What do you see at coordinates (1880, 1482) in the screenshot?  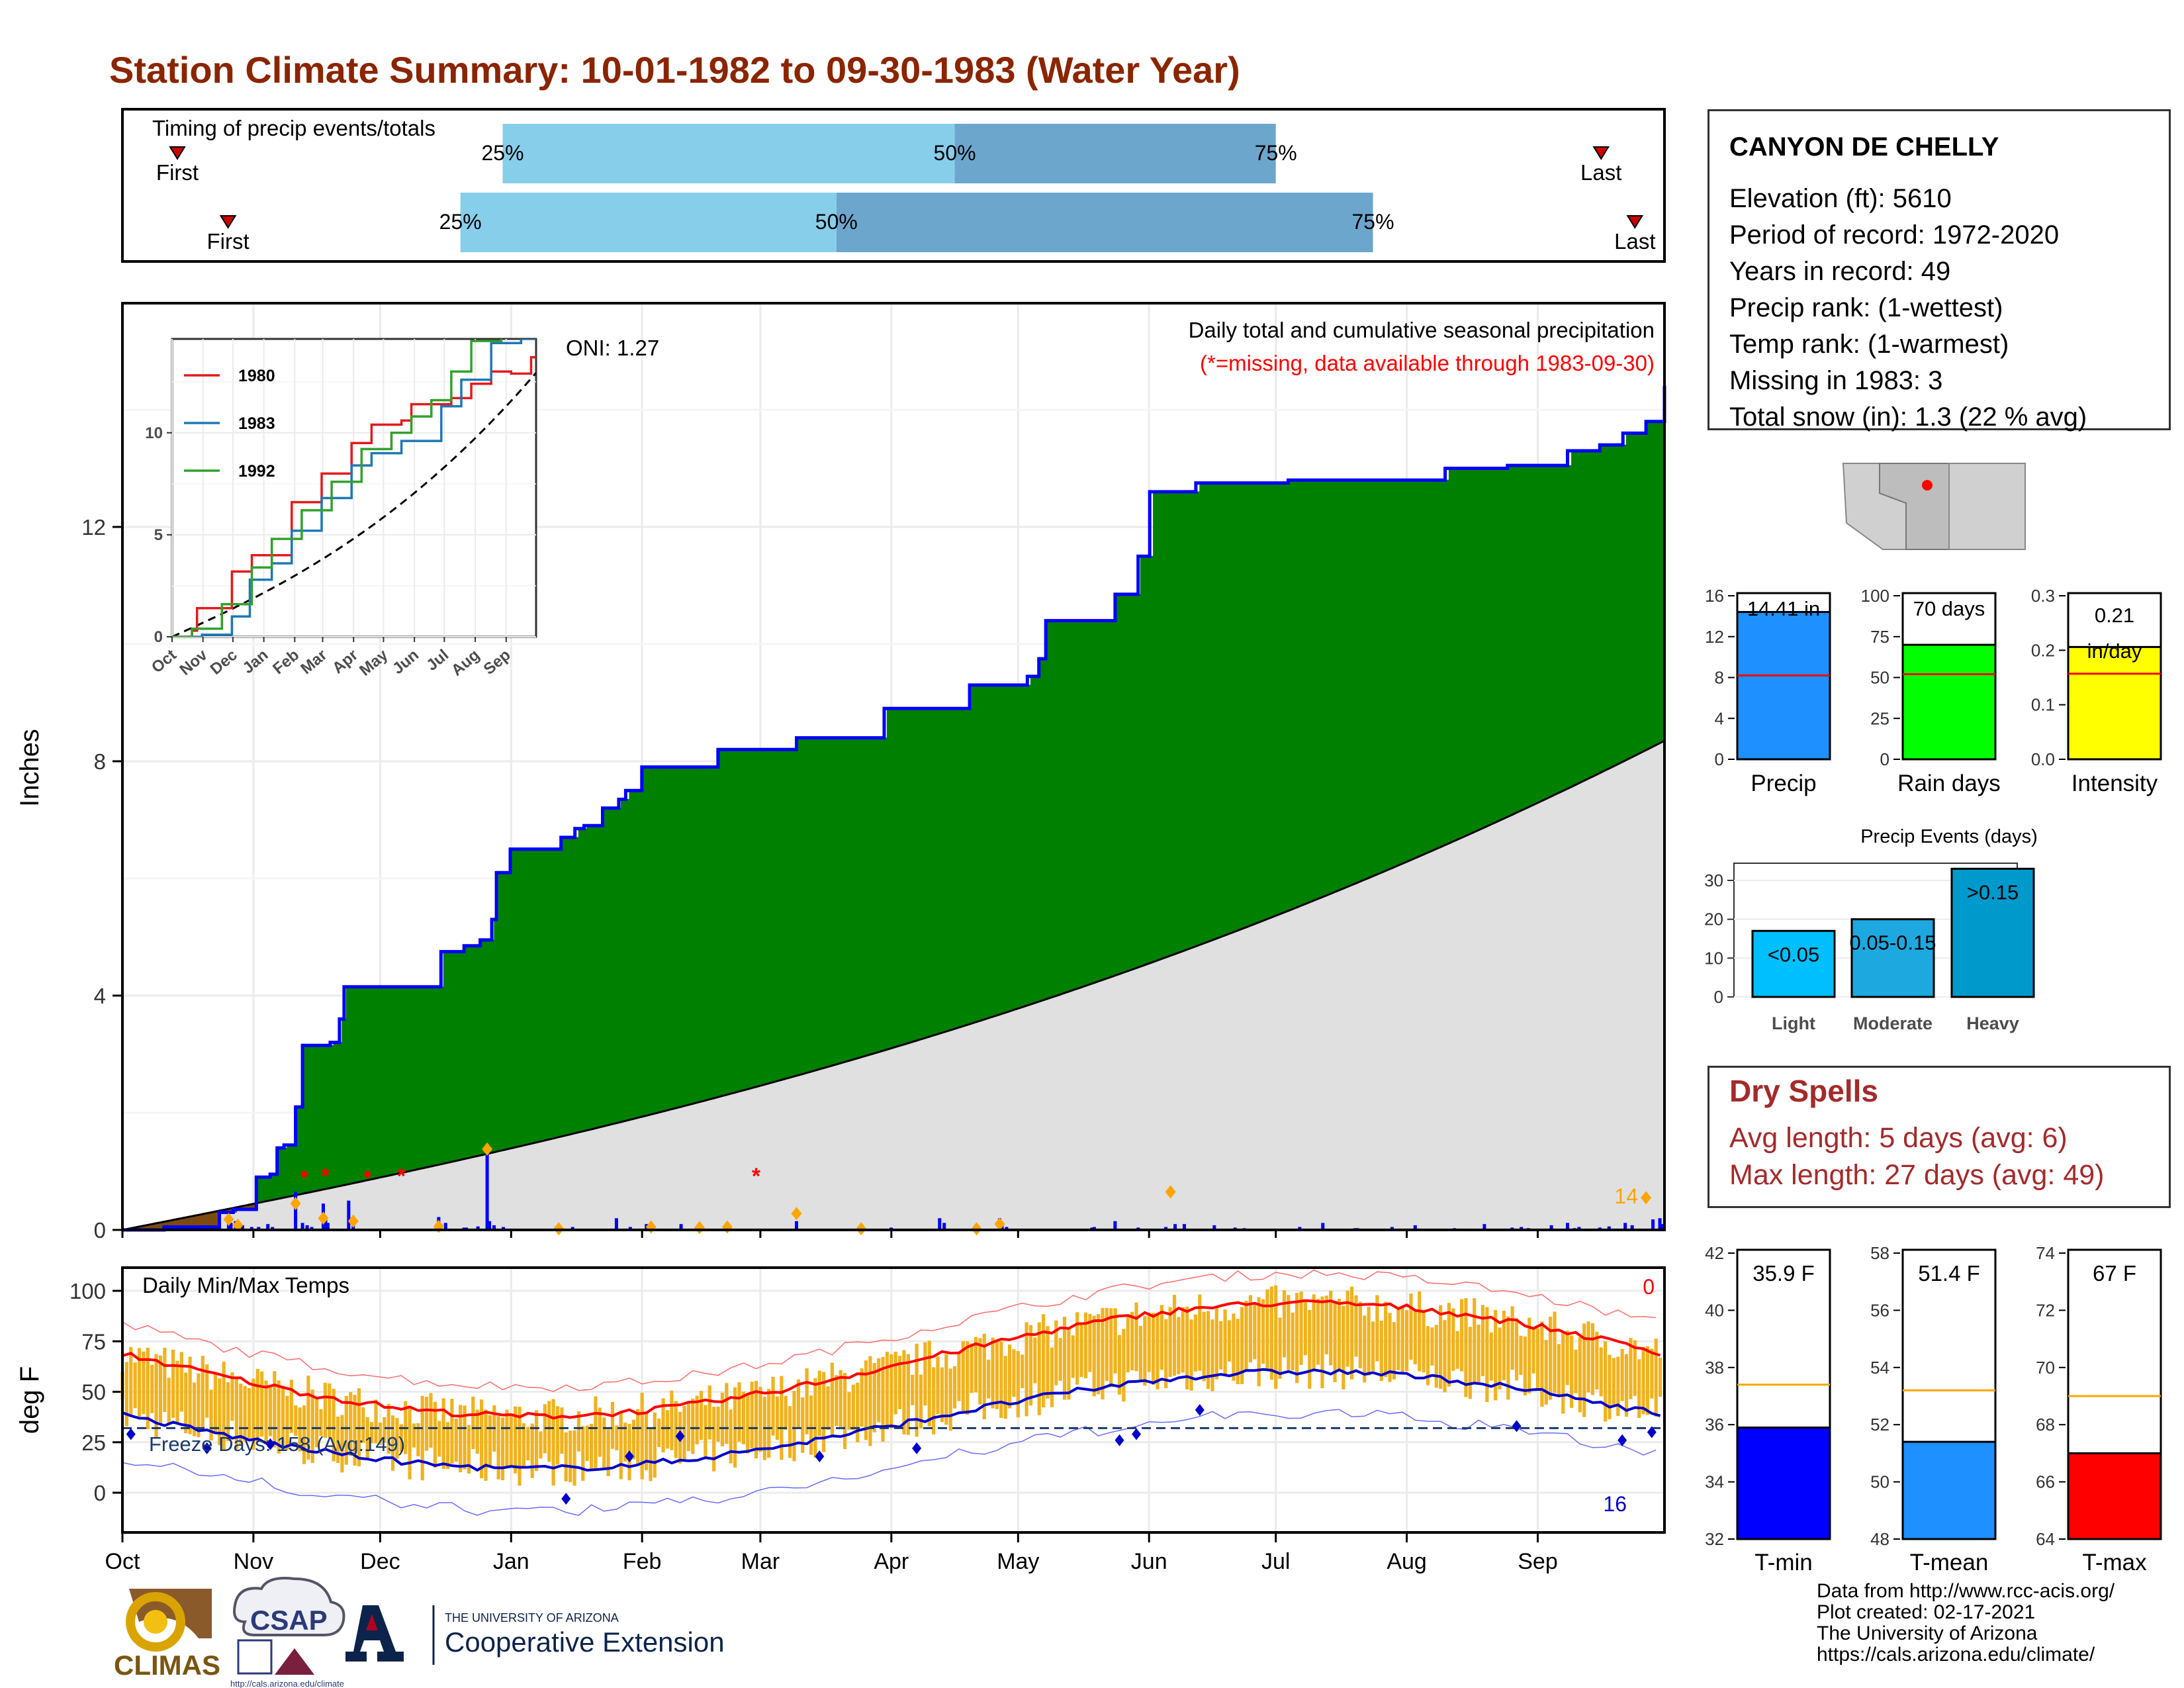 I see `temp-summary-ytick-label: 50` at bounding box center [1880, 1482].